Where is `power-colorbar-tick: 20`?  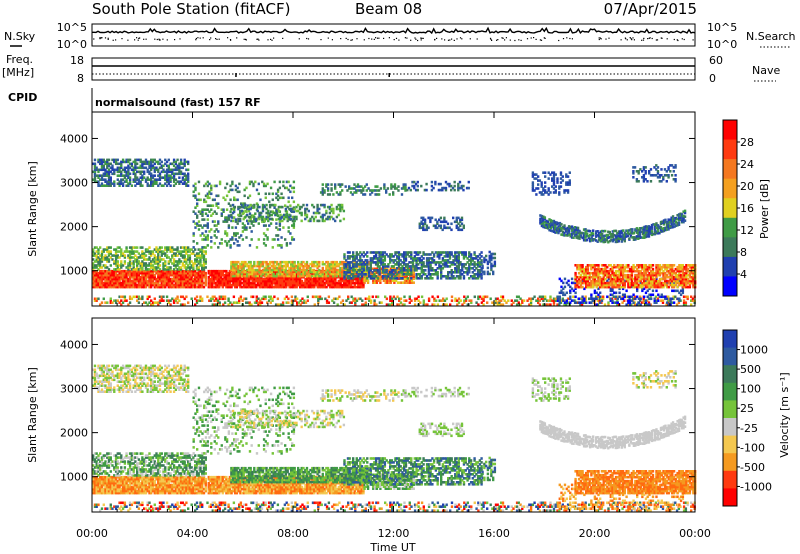
power-colorbar-tick: 20 is located at coordinates (747, 186).